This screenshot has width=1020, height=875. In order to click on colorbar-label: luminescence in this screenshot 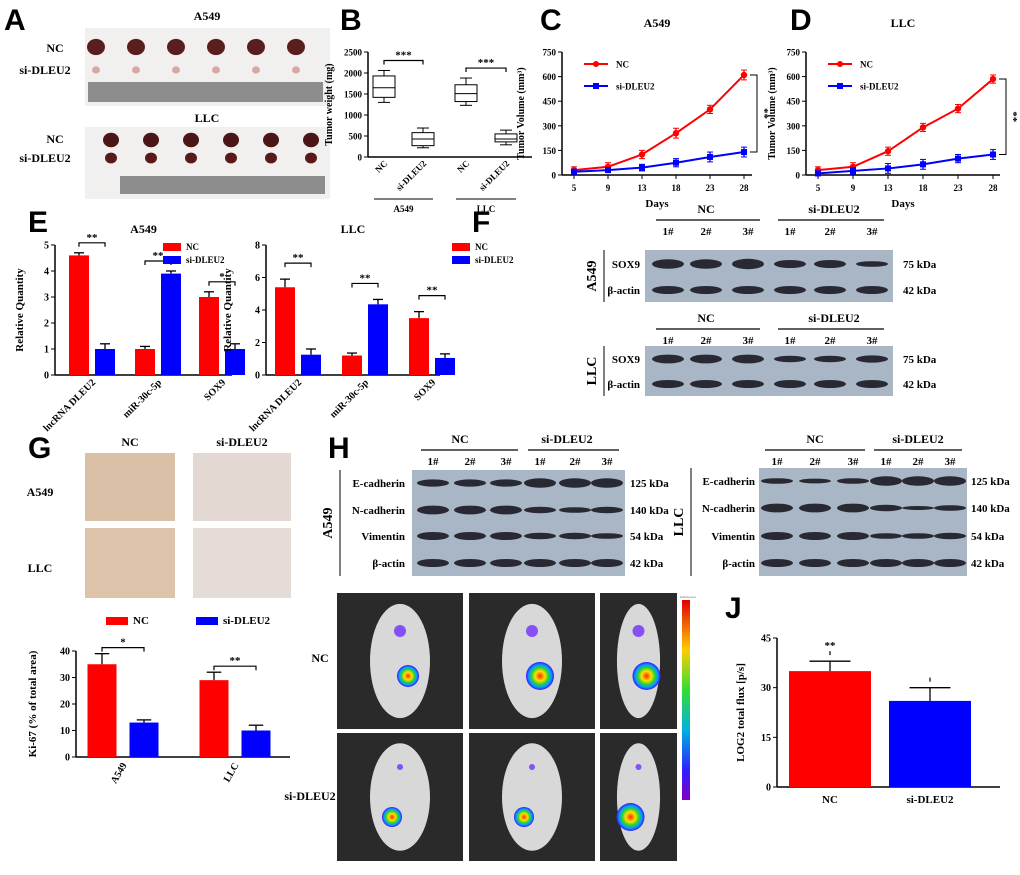, I will do `click(688, 597)`.